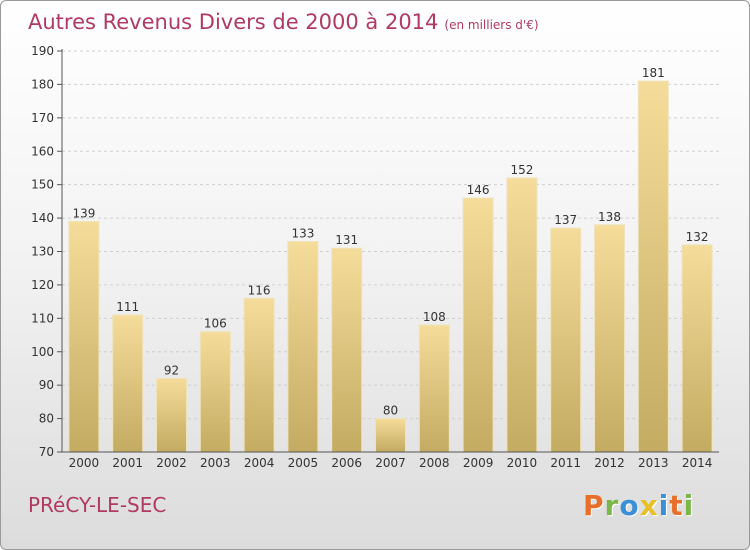 This screenshot has height=550, width=750. Describe the element at coordinates (42, 118) in the screenshot. I see `y-tick-label: 170` at that location.